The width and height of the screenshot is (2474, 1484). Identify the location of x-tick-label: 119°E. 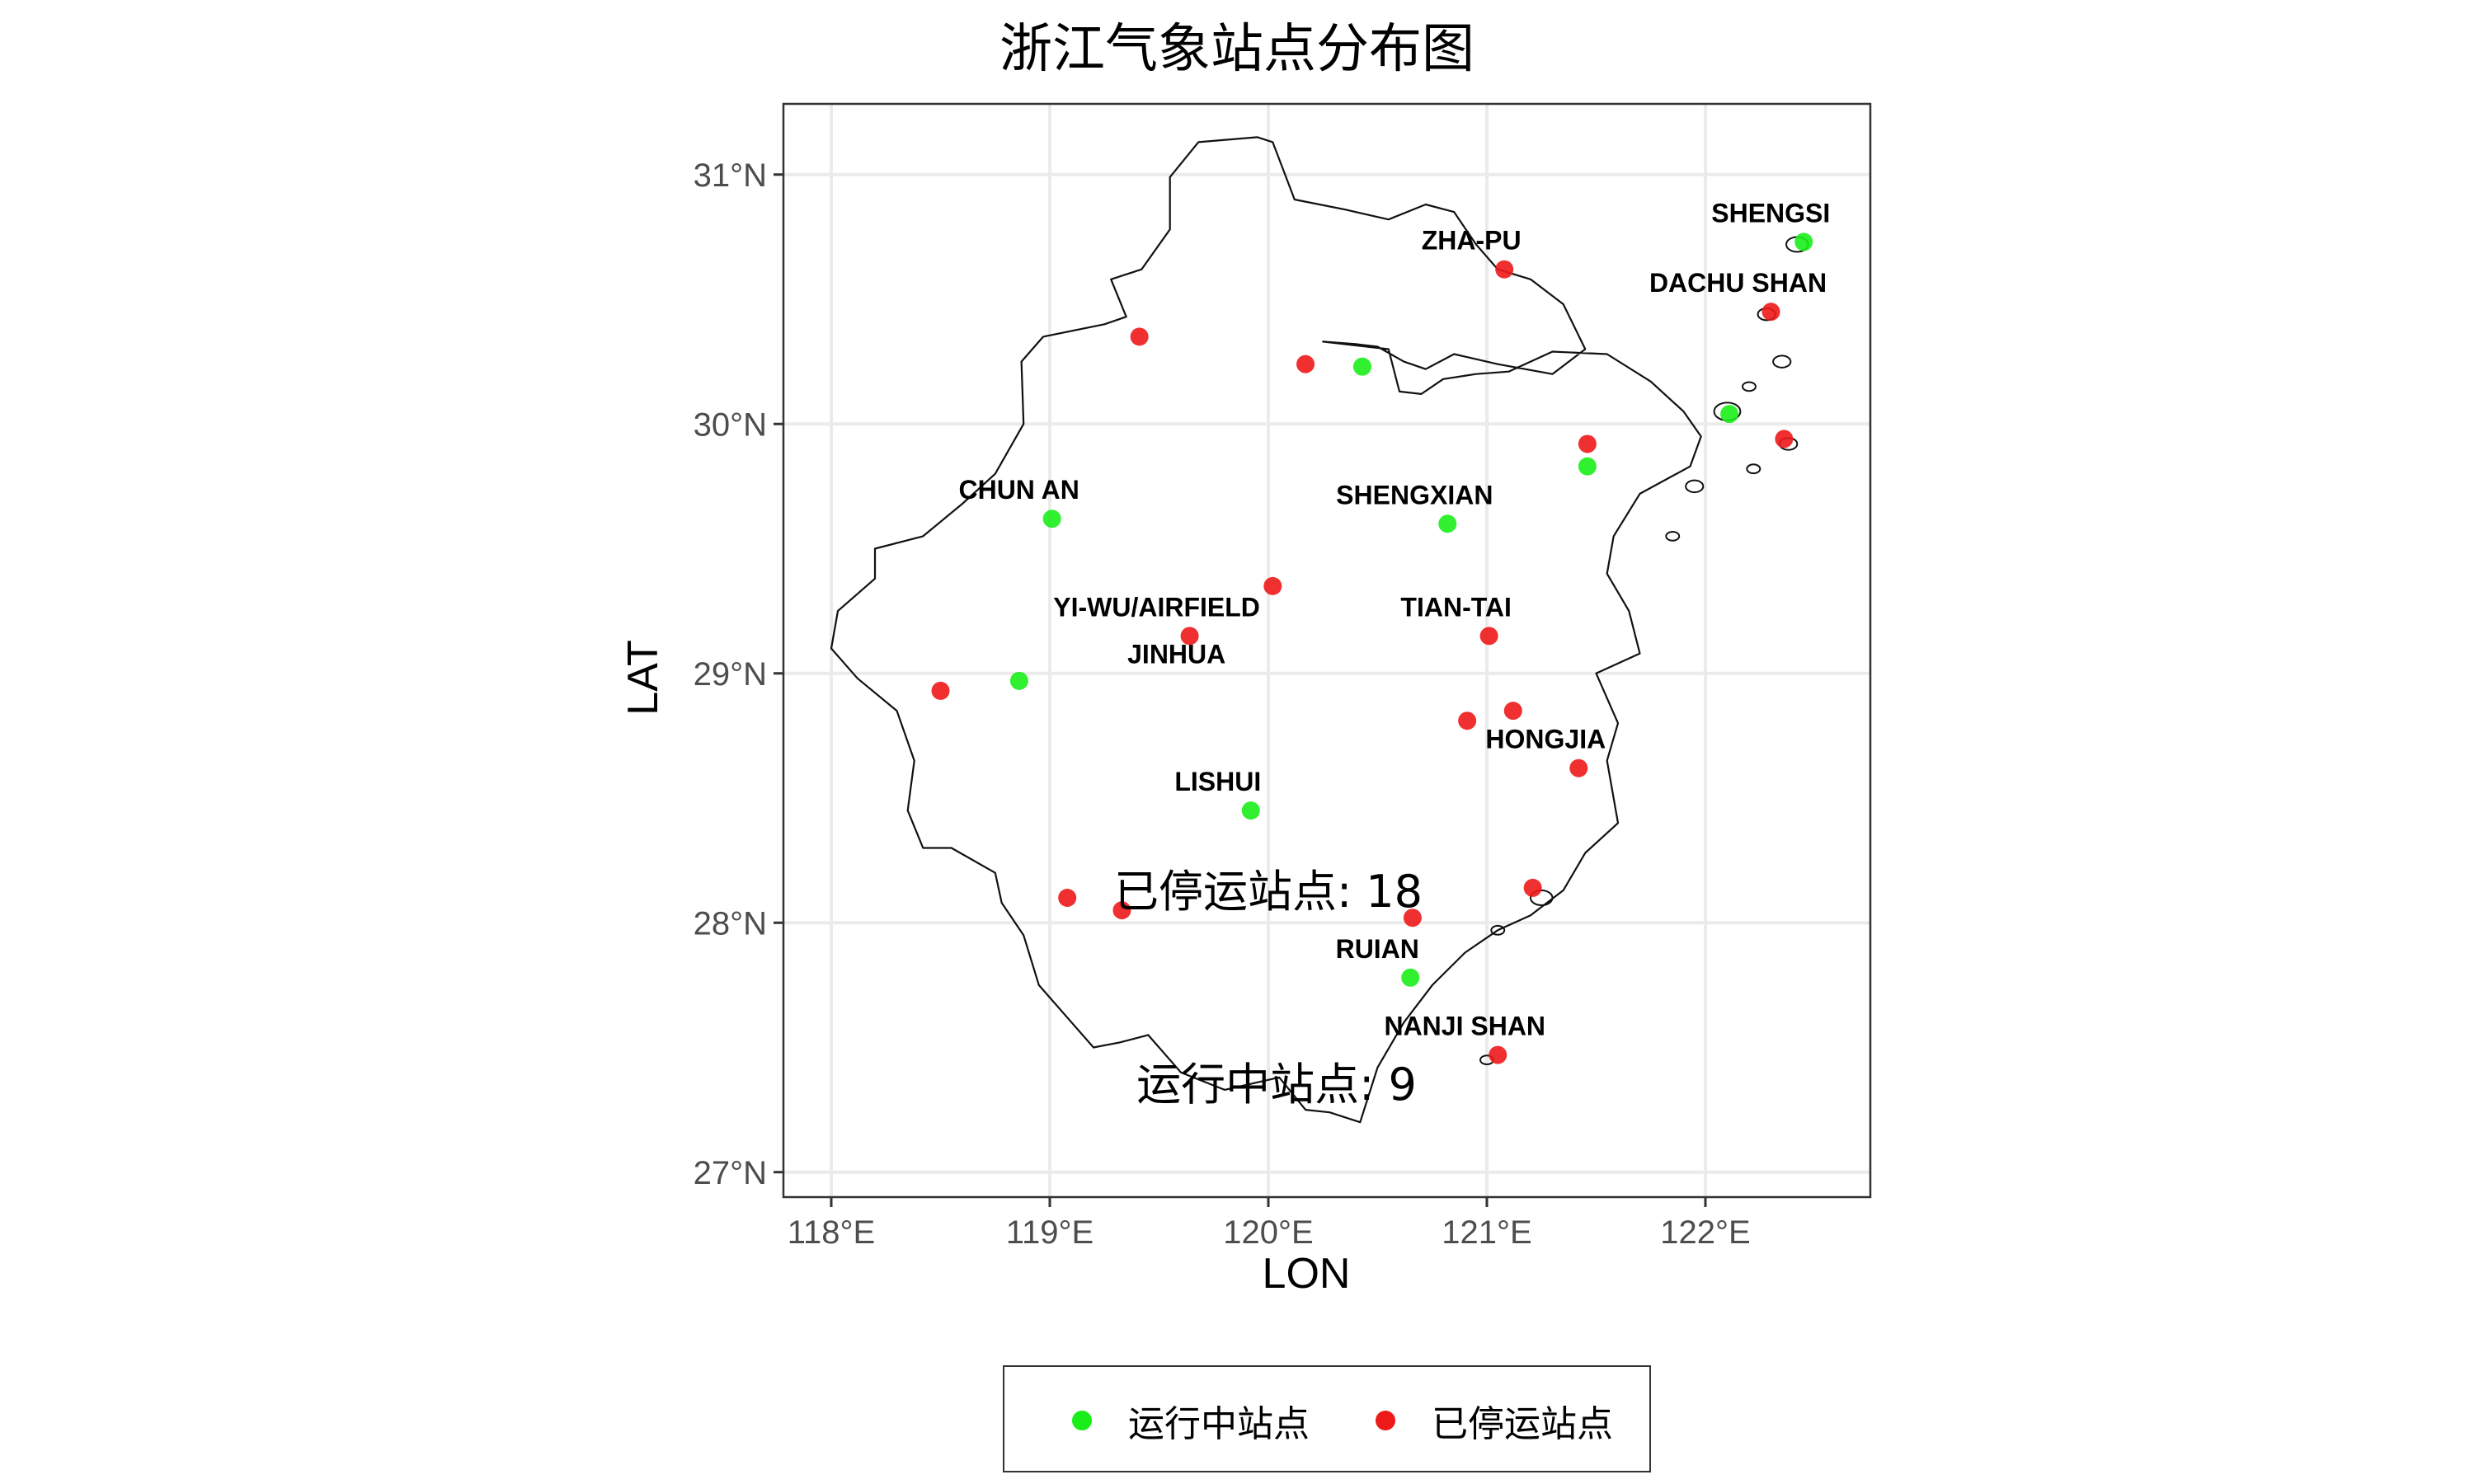
(1050, 1232).